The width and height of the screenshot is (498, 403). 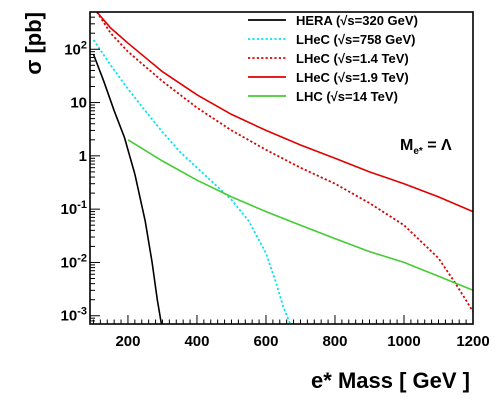 I want to click on x-tick-label: 1000, so click(x=403, y=341).